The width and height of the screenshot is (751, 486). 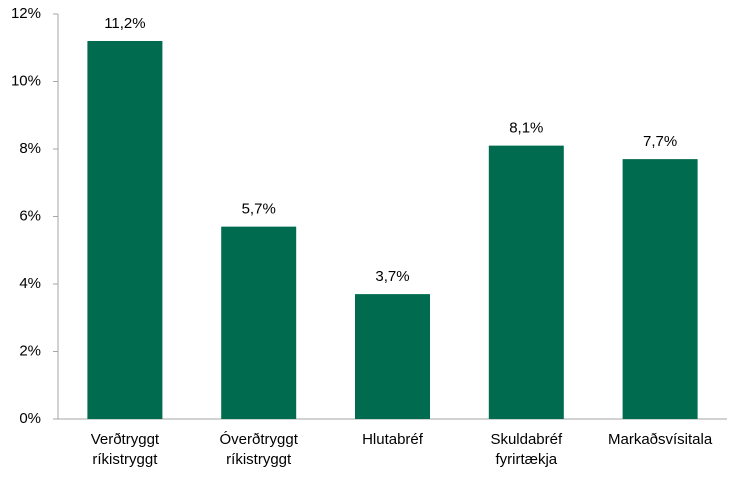 What do you see at coordinates (259, 209) in the screenshot?
I see `data-label: 5,7%` at bounding box center [259, 209].